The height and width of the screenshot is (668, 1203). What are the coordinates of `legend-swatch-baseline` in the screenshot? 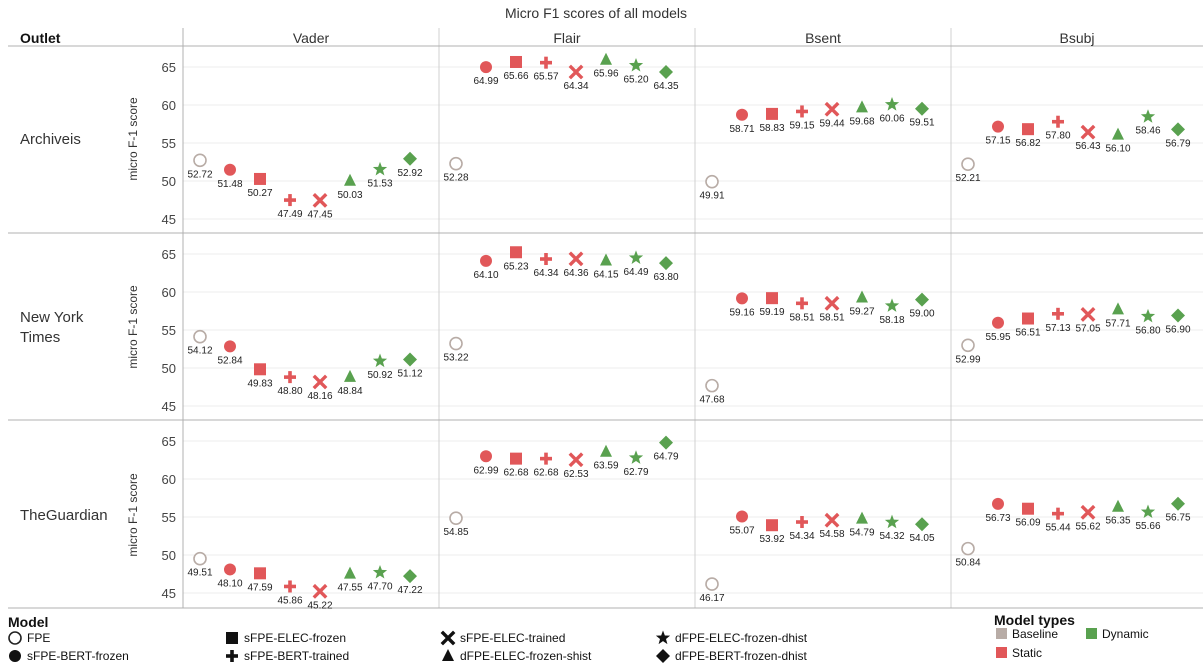 It's located at (1001, 633).